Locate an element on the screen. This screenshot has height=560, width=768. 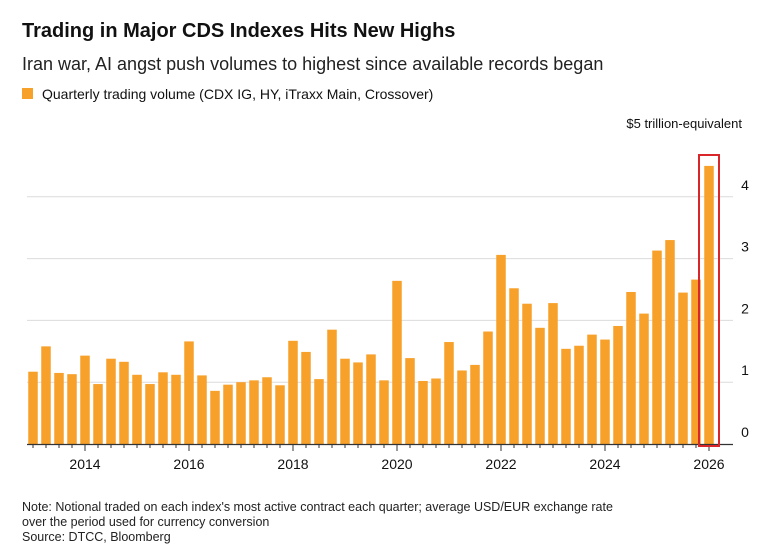
highlight-box is located at coordinates (709, 300).